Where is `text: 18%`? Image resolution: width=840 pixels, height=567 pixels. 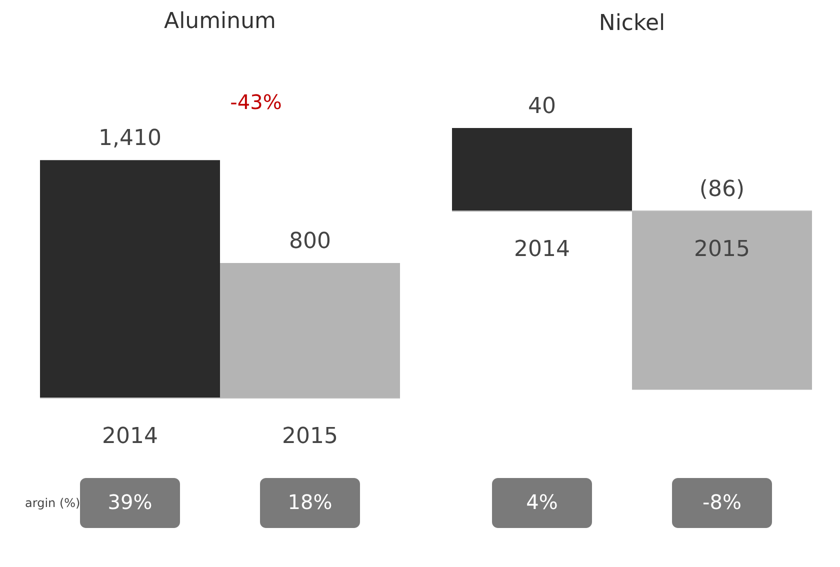 text: 18% is located at coordinates (310, 502).